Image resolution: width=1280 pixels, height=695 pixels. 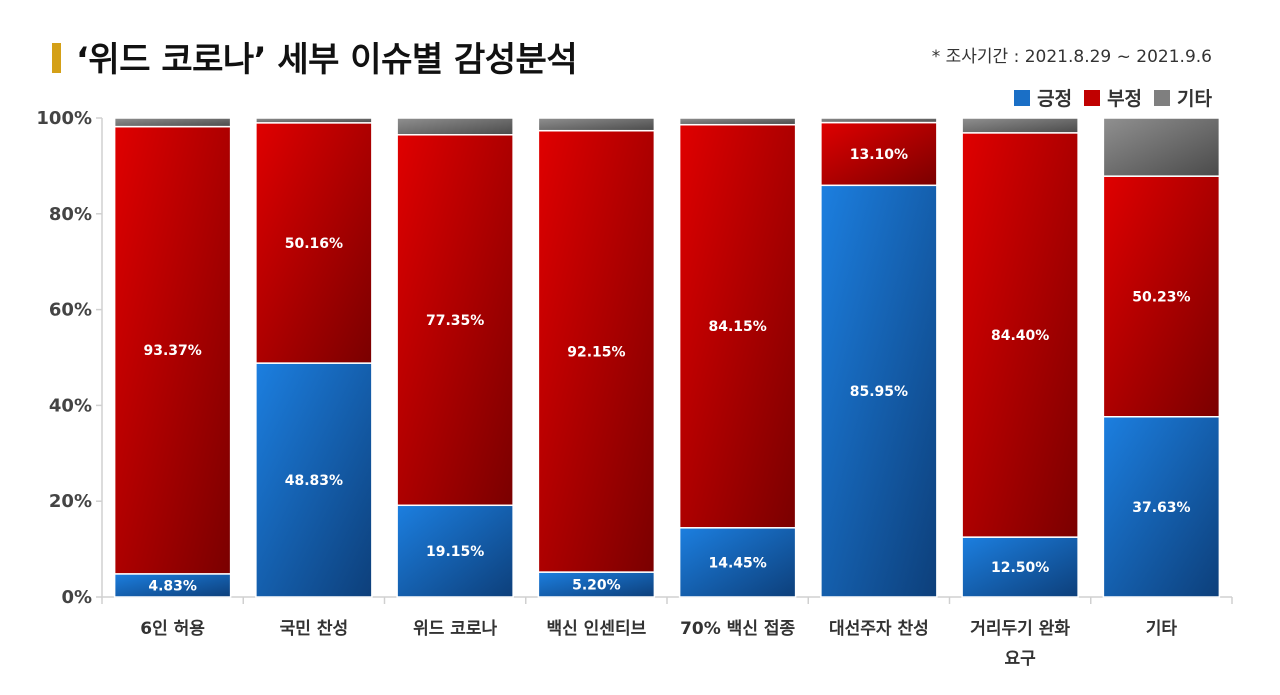 I want to click on x-category-label: 70% 백신 접종, so click(x=737, y=629).